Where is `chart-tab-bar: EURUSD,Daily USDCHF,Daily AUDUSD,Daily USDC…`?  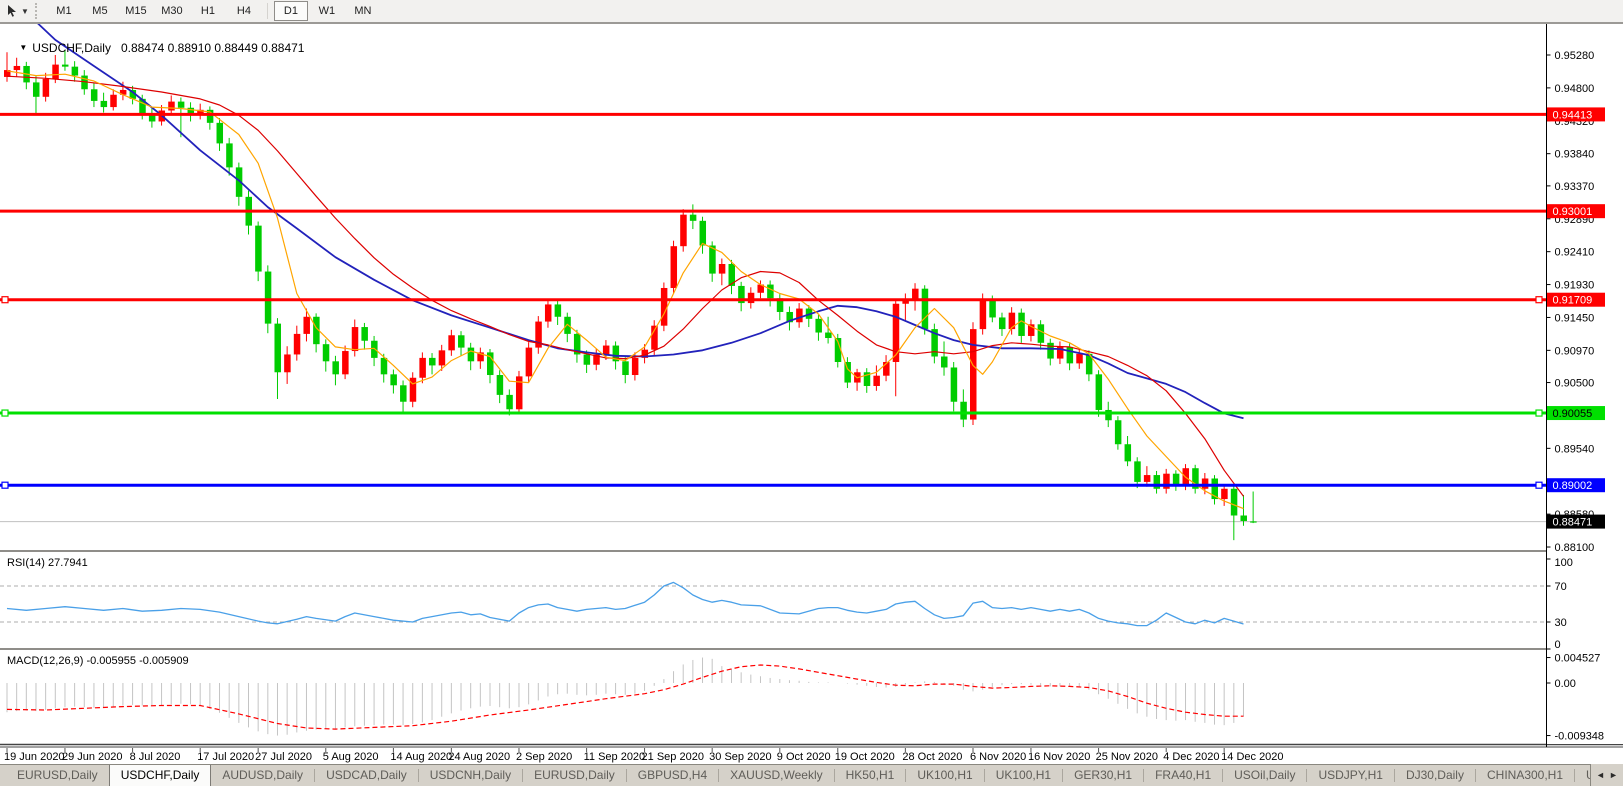 chart-tab-bar: EURUSD,Daily USDCHF,Daily AUDUSD,Daily USDC… is located at coordinates (811, 775).